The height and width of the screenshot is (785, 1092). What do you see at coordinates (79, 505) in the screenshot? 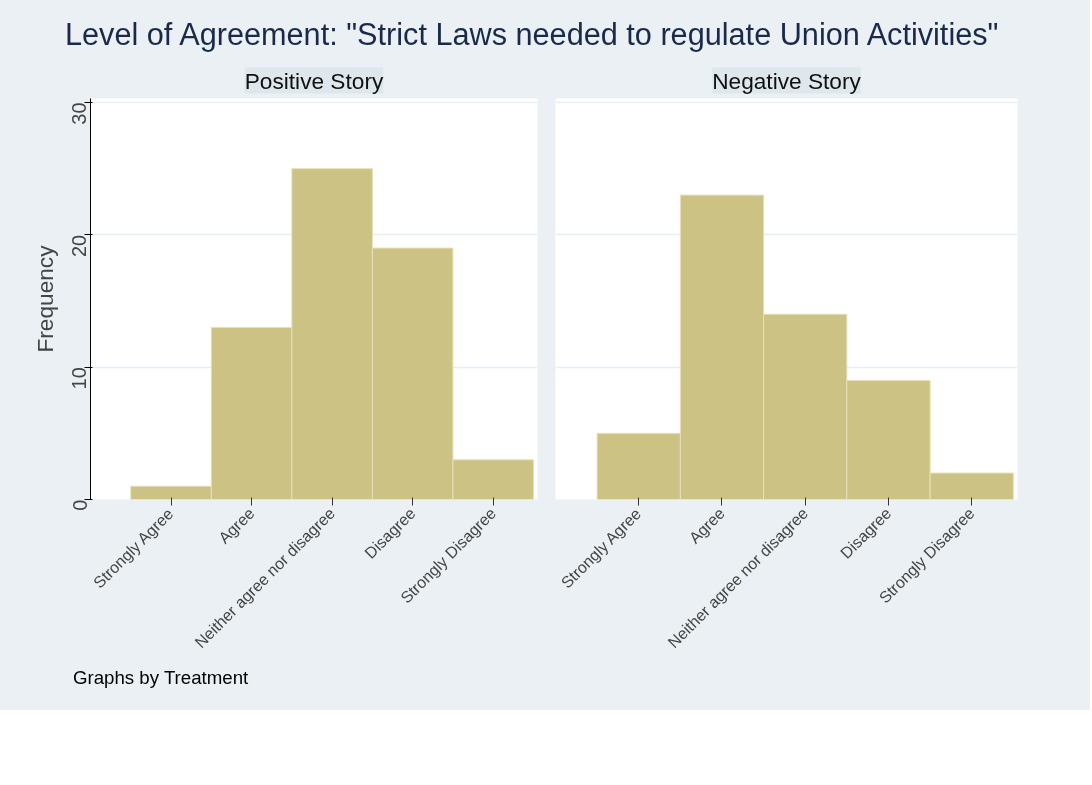
I see `y-tick-label: 0` at bounding box center [79, 505].